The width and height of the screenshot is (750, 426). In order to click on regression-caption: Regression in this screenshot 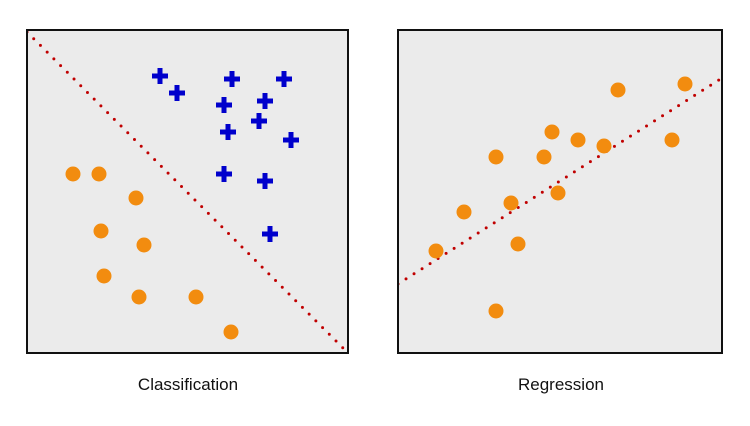, I will do `click(561, 384)`.